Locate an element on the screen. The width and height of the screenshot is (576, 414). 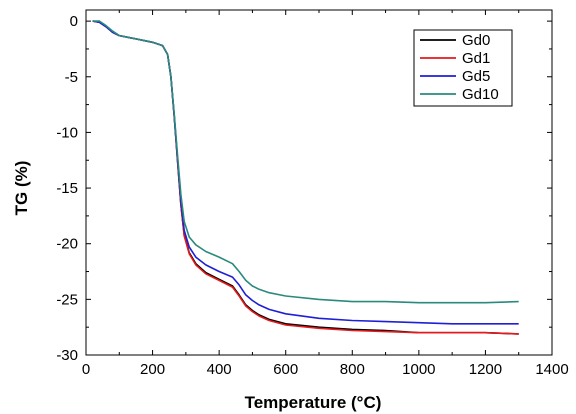
legend-label-gd5: Gd5 is located at coordinates (476, 76).